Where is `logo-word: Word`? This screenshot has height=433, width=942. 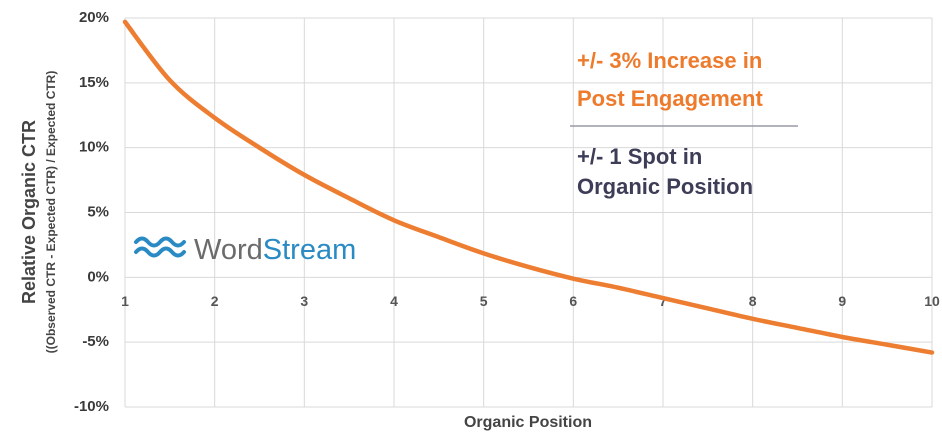 logo-word: Word is located at coordinates (228, 250).